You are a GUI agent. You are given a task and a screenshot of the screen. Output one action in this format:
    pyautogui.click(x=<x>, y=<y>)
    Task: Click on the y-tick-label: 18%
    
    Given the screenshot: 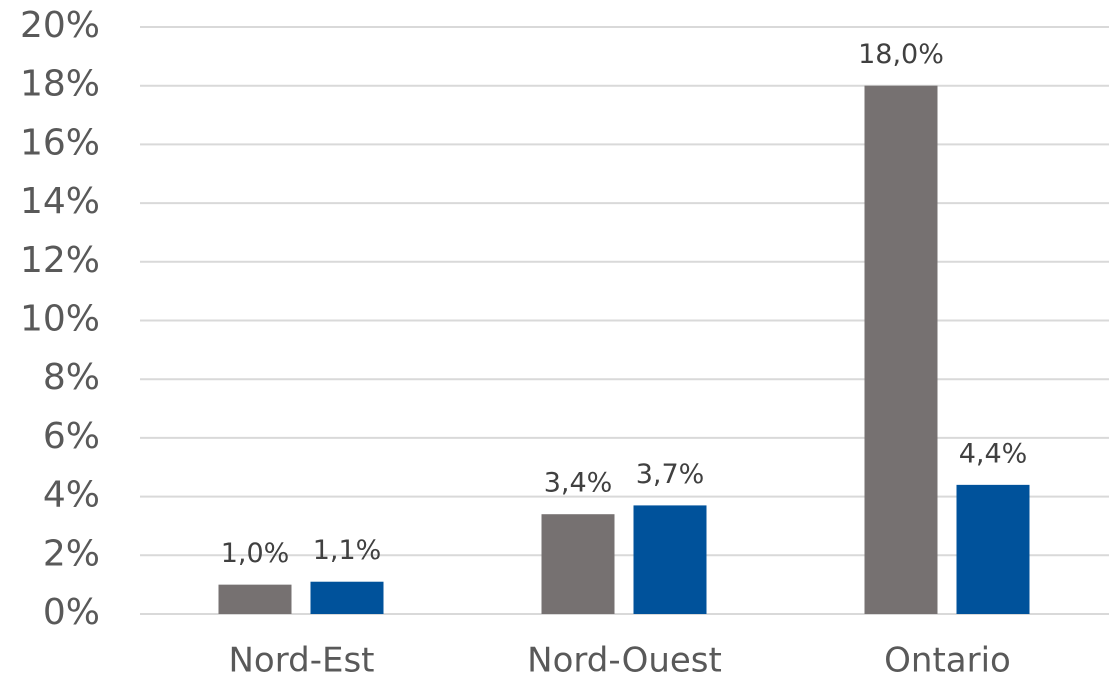 What is the action you would take?
    pyautogui.click(x=60, y=84)
    